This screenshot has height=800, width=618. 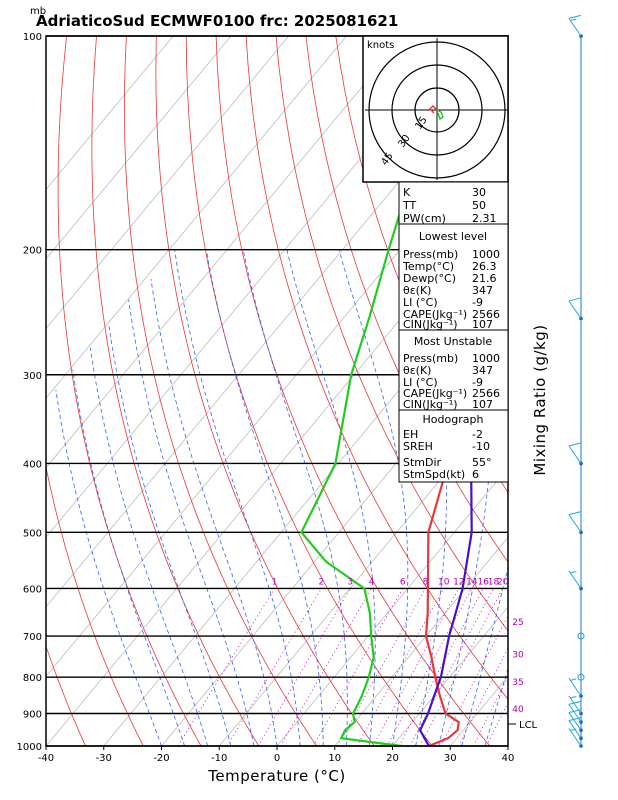 What do you see at coordinates (32, 589) in the screenshot?
I see `pressure-tick-label: 600` at bounding box center [32, 589].